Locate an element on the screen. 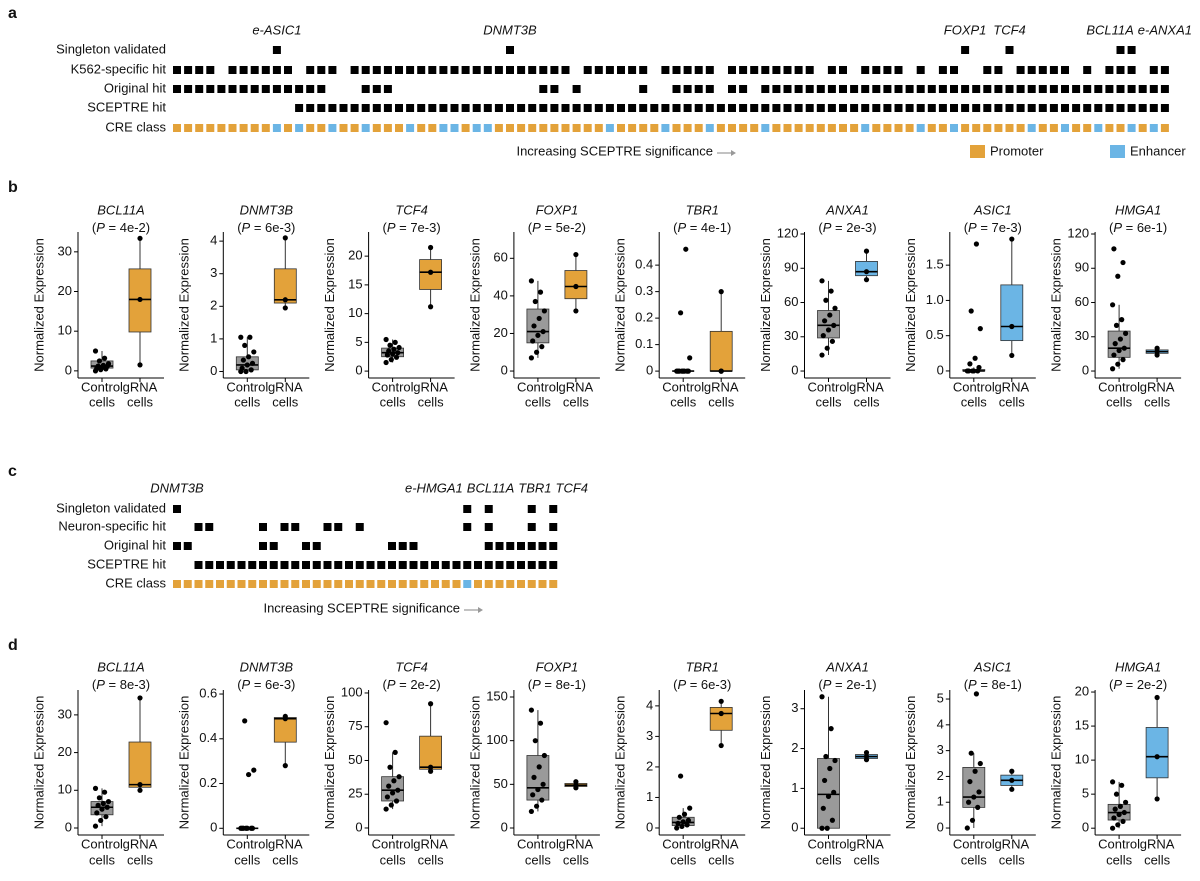 The height and width of the screenshot is (881, 1200). x-tick-label: Control is located at coordinates (538, 386).